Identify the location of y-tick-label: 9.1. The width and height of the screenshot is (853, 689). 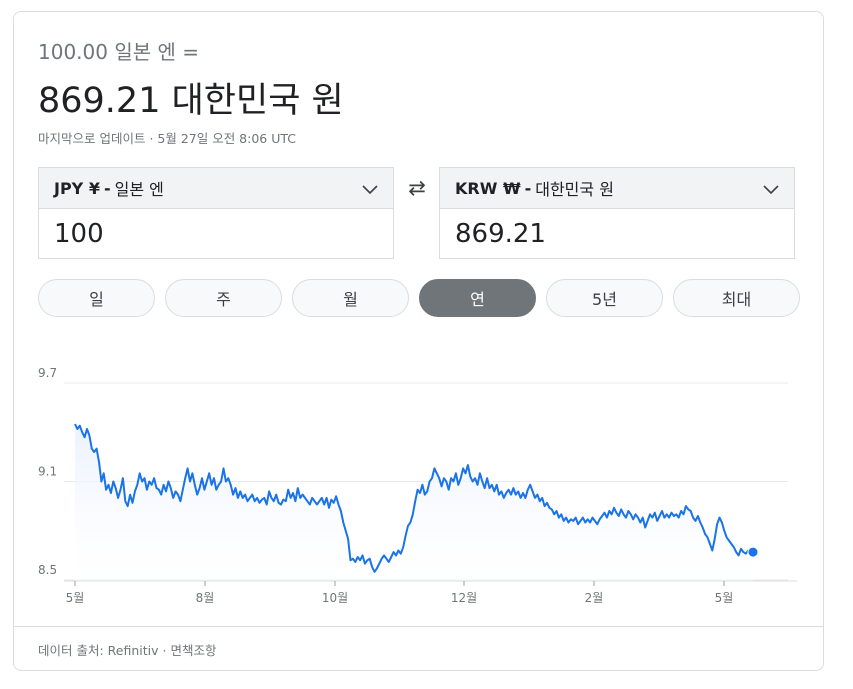
(47, 472).